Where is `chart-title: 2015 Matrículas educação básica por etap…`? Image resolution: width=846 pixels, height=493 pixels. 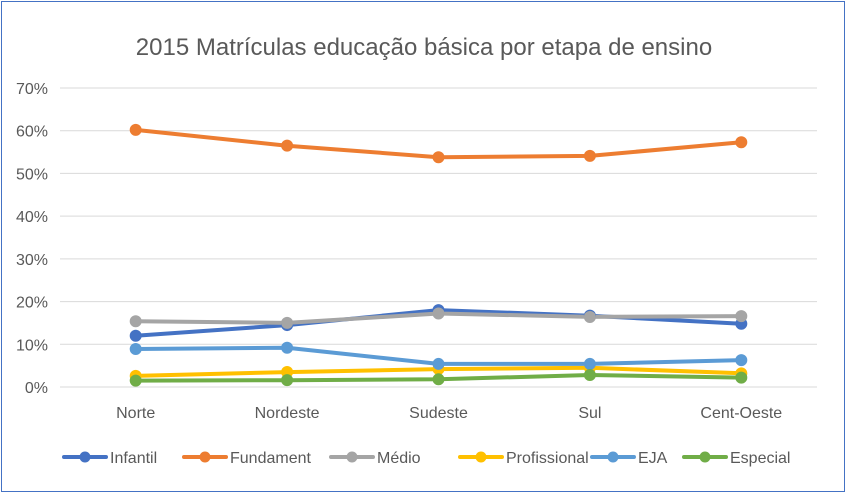 chart-title: 2015 Matrículas educação básica por etap… is located at coordinates (424, 47).